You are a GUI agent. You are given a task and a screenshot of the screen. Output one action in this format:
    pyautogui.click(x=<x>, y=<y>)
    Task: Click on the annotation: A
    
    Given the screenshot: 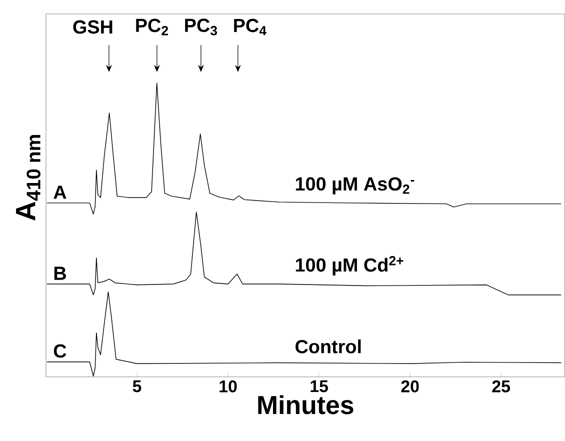 What is the action you would take?
    pyautogui.click(x=60, y=192)
    